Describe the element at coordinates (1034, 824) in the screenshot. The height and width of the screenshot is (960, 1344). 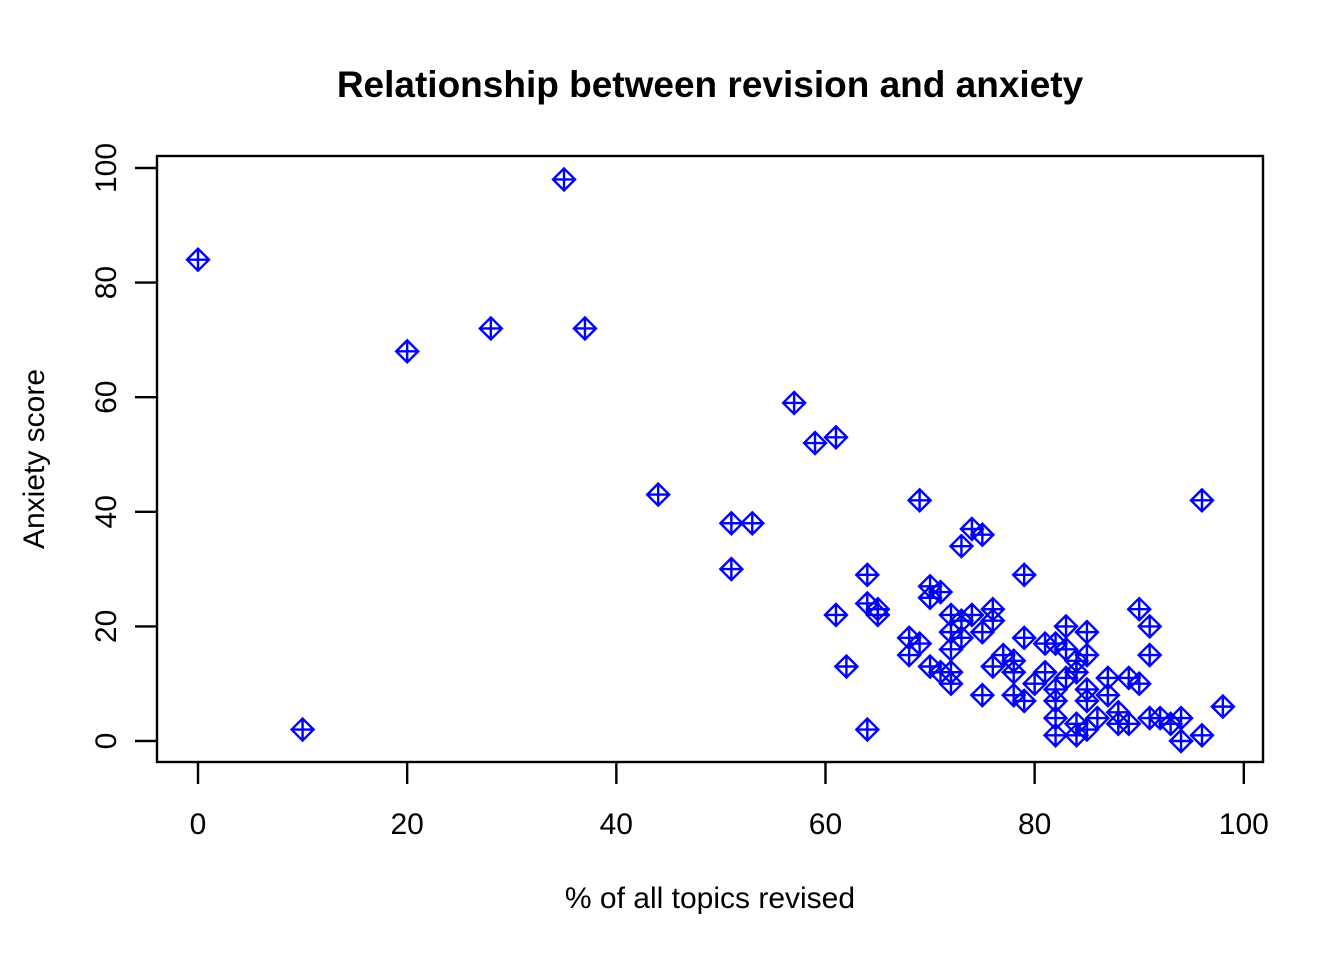
I see `x-tick-label: 80` at that location.